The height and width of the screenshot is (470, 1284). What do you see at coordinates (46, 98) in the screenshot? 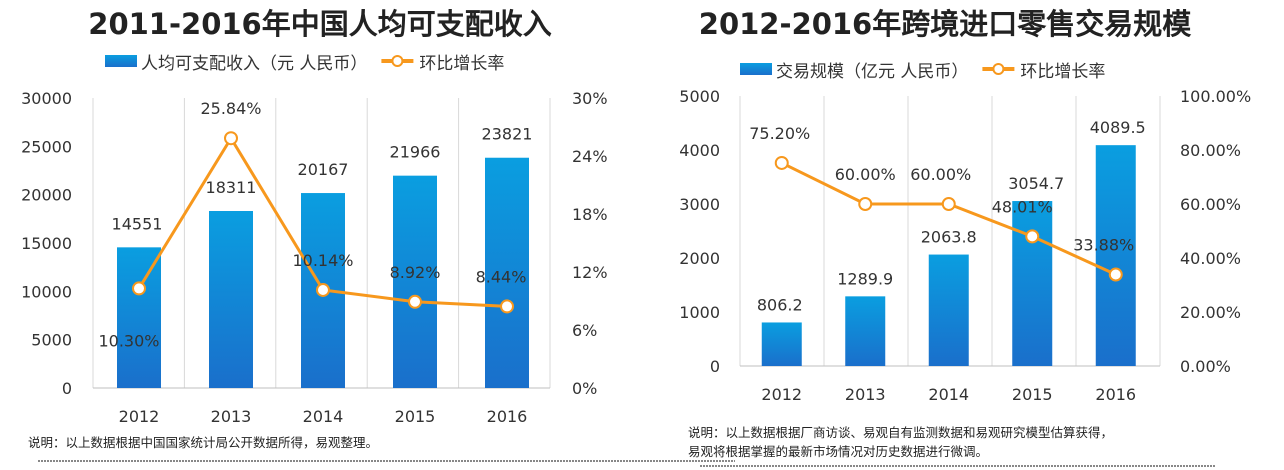
I see `y-tick-label: 30000` at bounding box center [46, 98].